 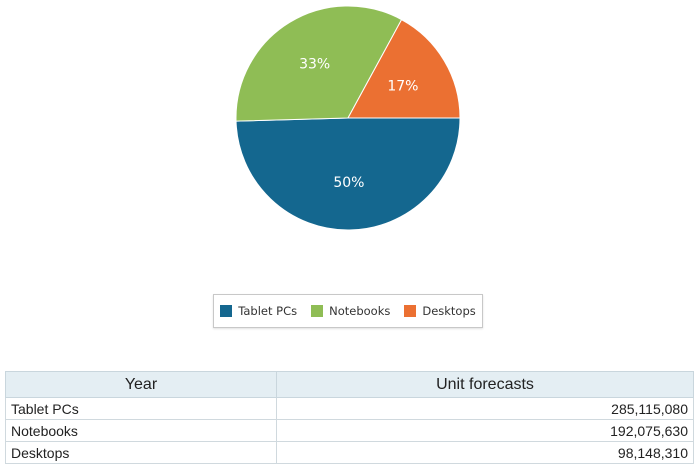 I want to click on legend-swatch-tablet-pcs, so click(x=226, y=311).